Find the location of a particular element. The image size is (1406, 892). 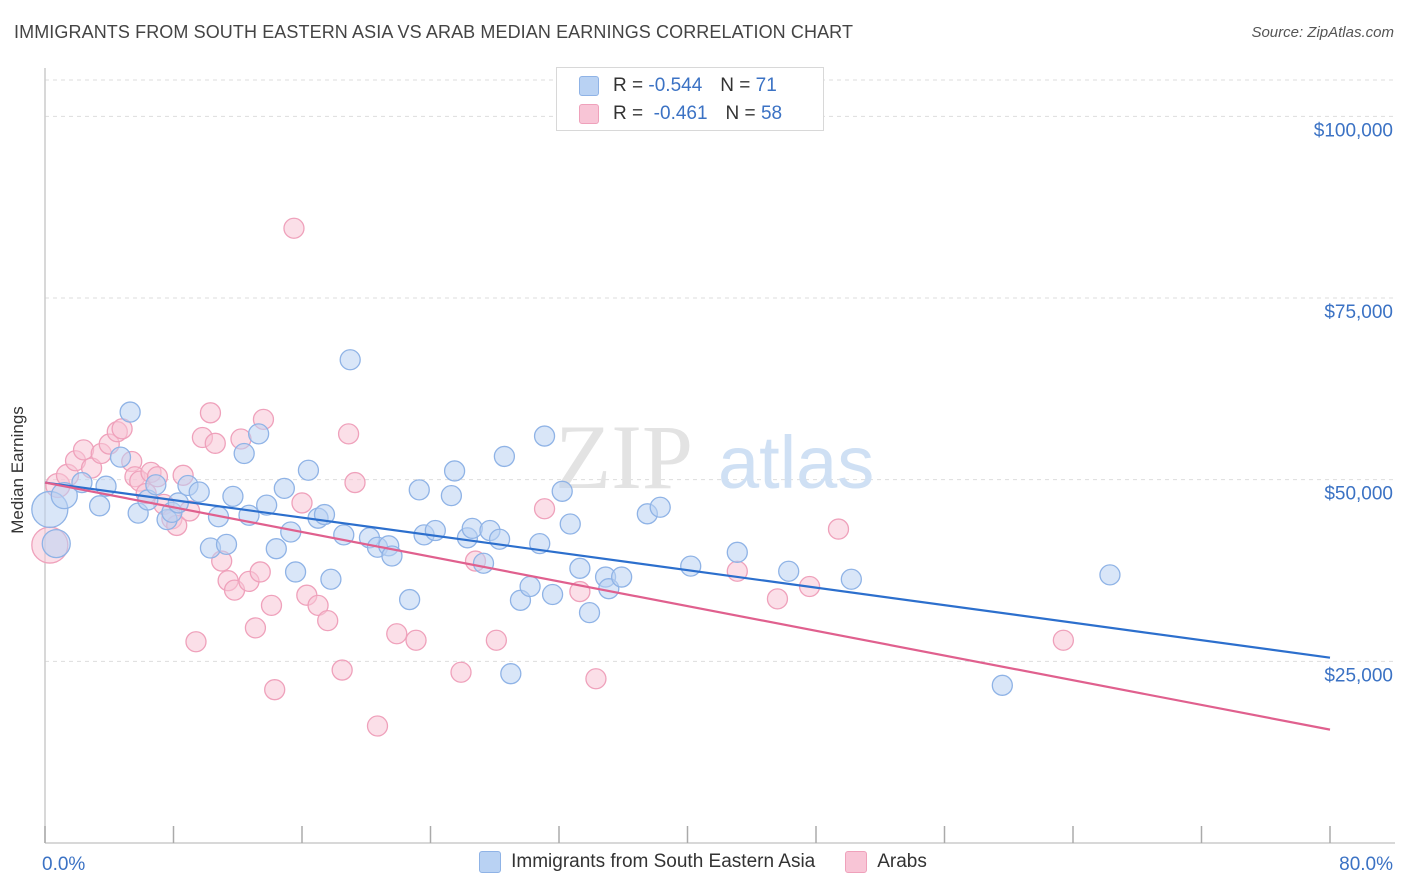

r-value: -0.544 is located at coordinates (675, 85).